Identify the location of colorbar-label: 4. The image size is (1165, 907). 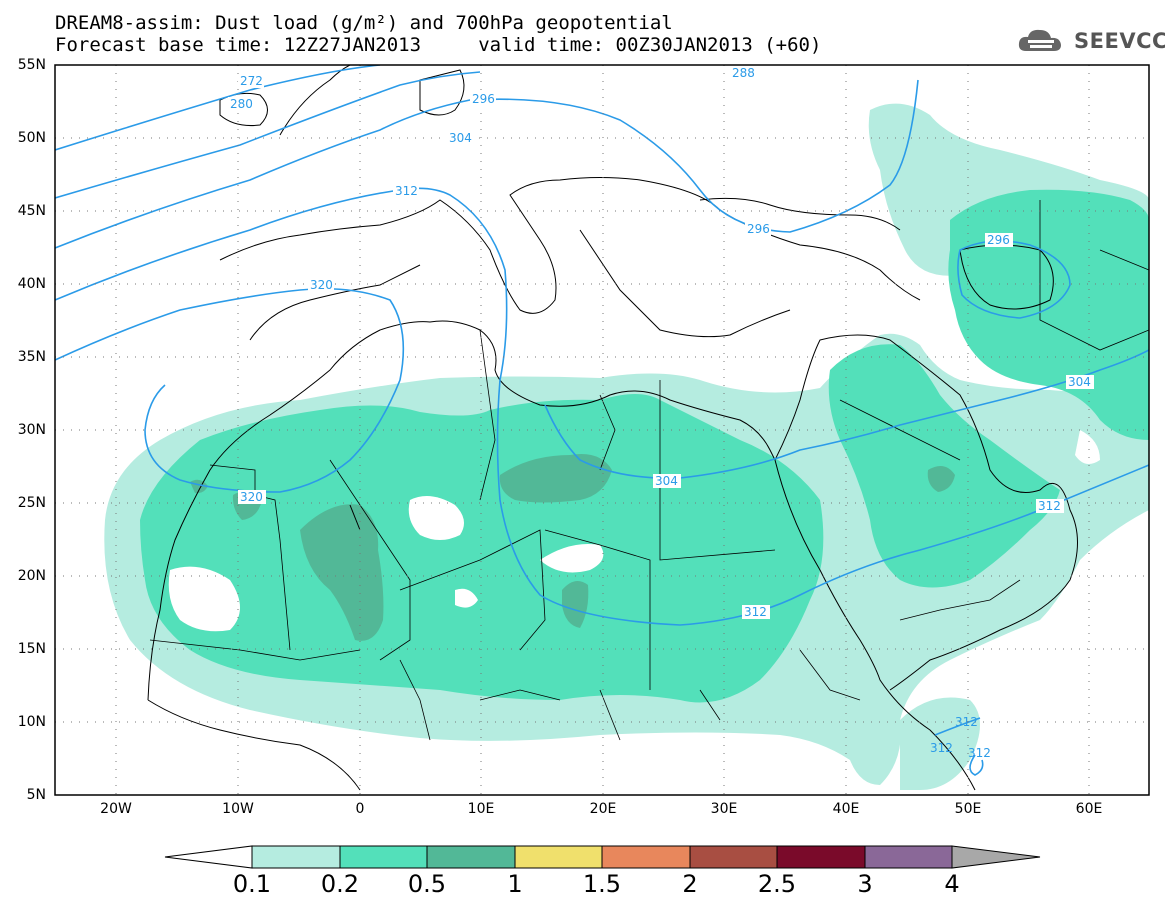
(952, 884).